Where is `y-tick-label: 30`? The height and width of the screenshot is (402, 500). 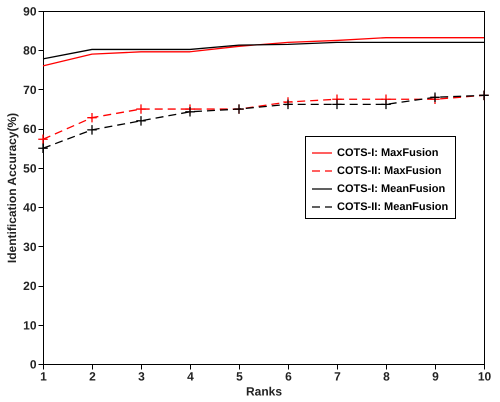
y-tick-label: 30 is located at coordinates (30, 247).